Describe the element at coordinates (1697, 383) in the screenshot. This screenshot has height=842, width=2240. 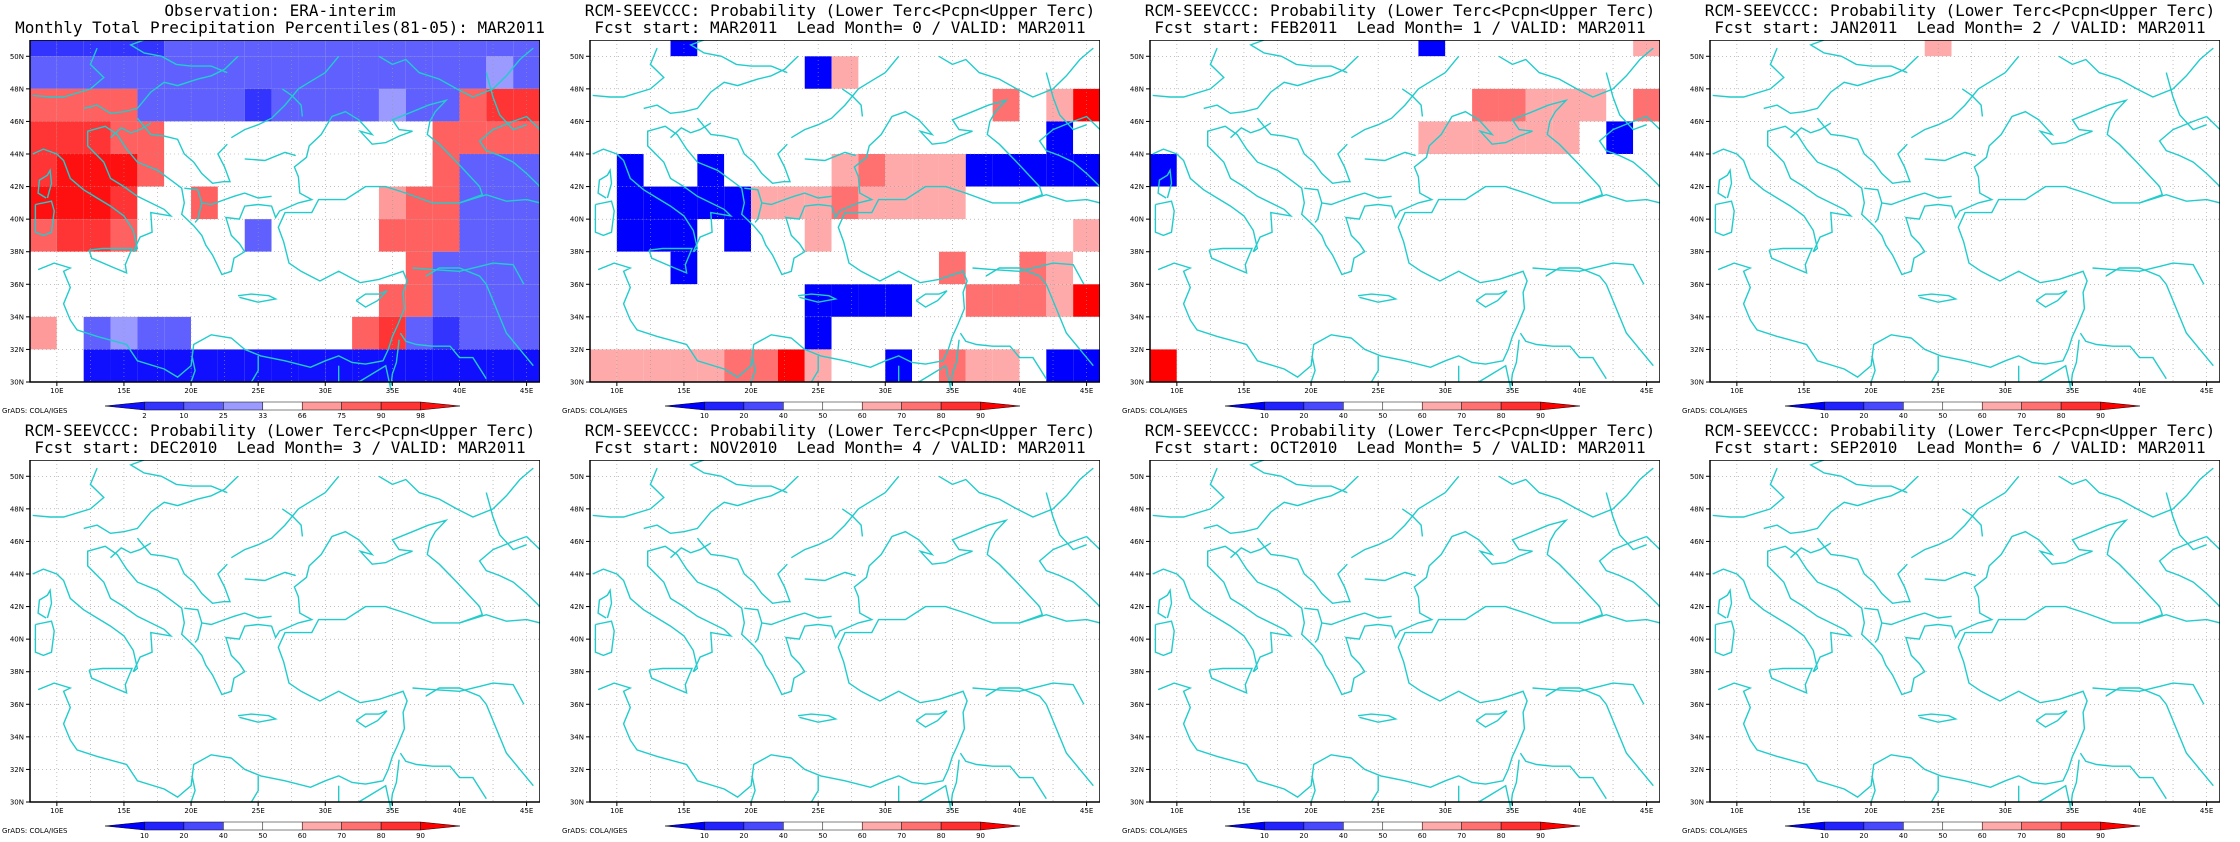
I see `y-tick-label: 30N` at that location.